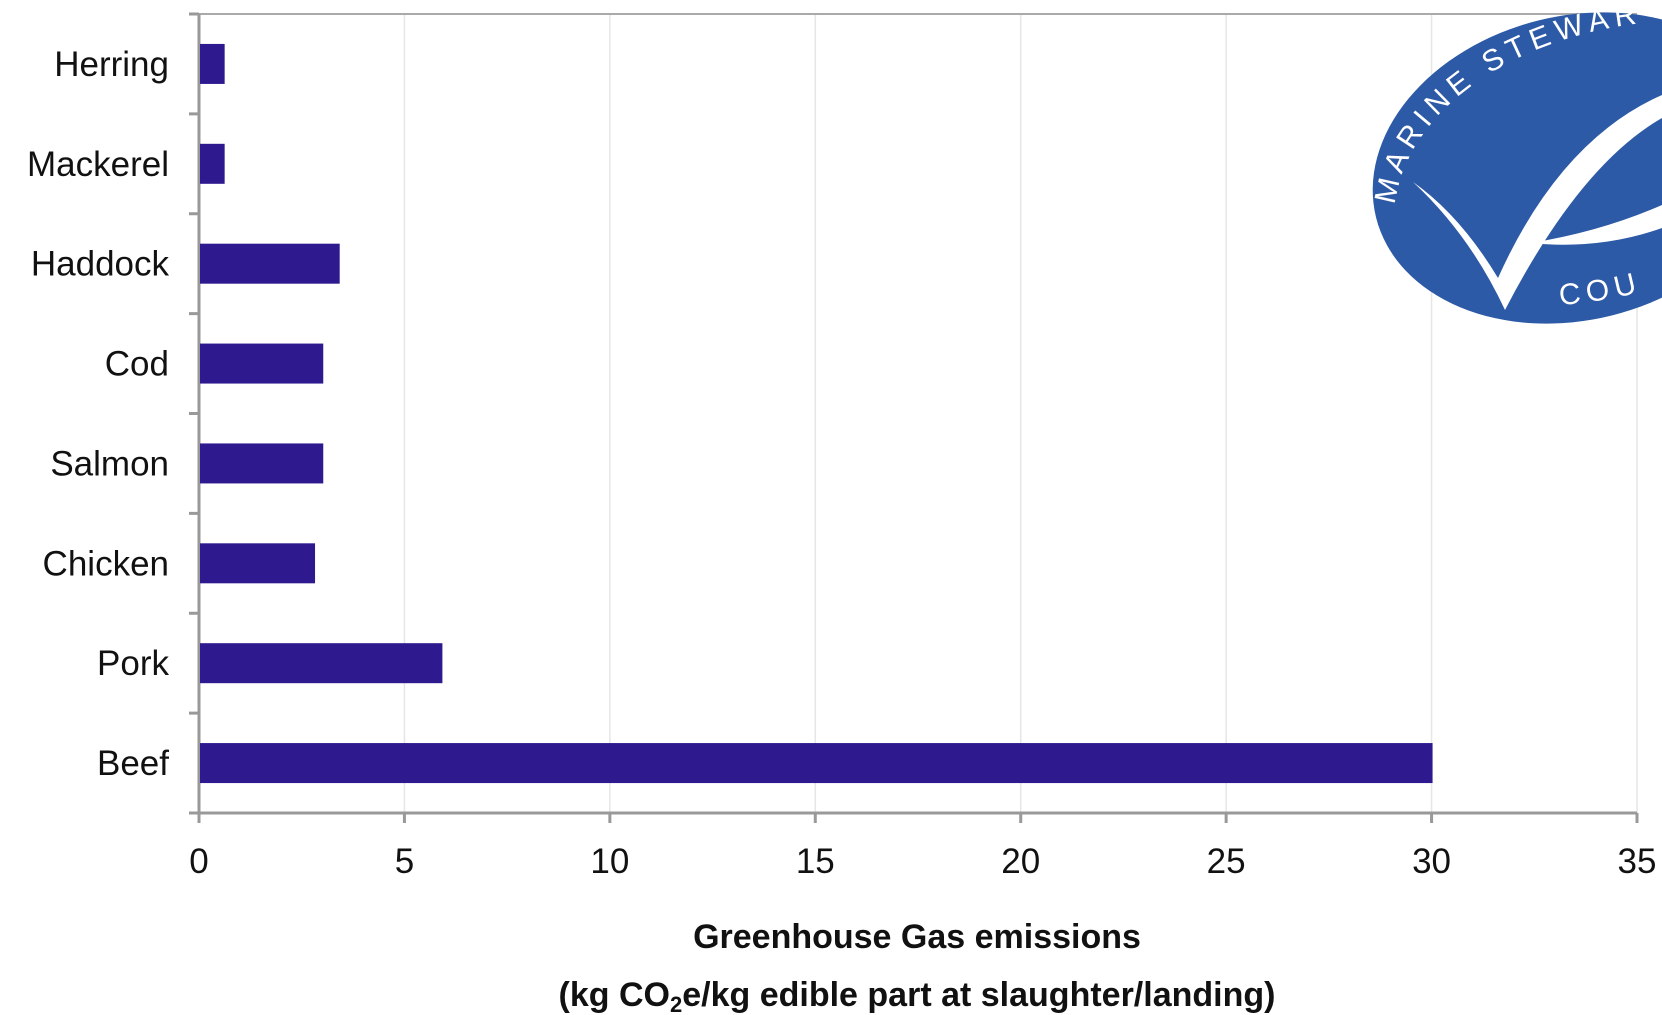 The height and width of the screenshot is (1015, 1662). I want to click on x-tick-label: 15, so click(815, 861).